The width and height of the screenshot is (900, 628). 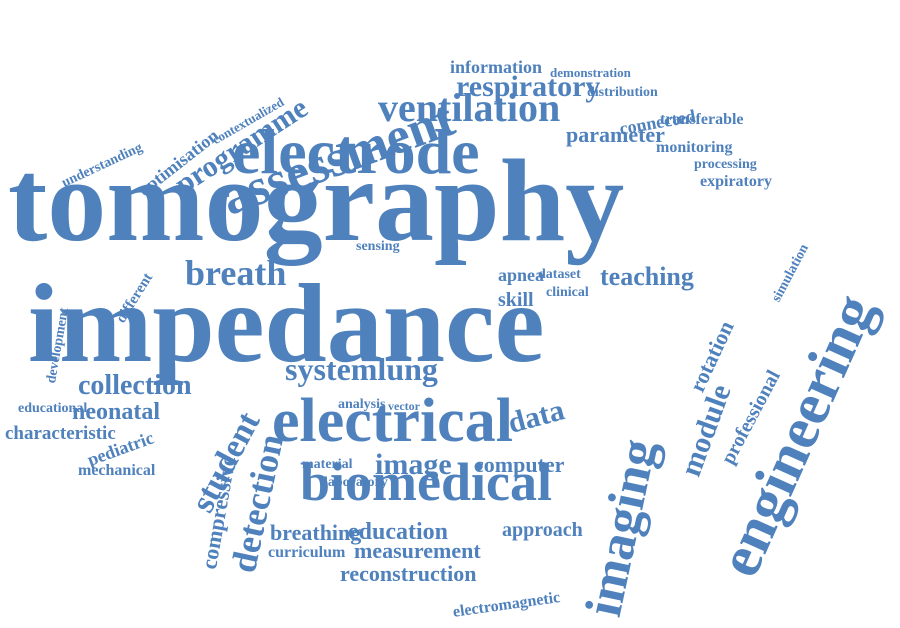 What do you see at coordinates (378, 246) in the screenshot?
I see `cloud-word-sensing: sensing` at bounding box center [378, 246].